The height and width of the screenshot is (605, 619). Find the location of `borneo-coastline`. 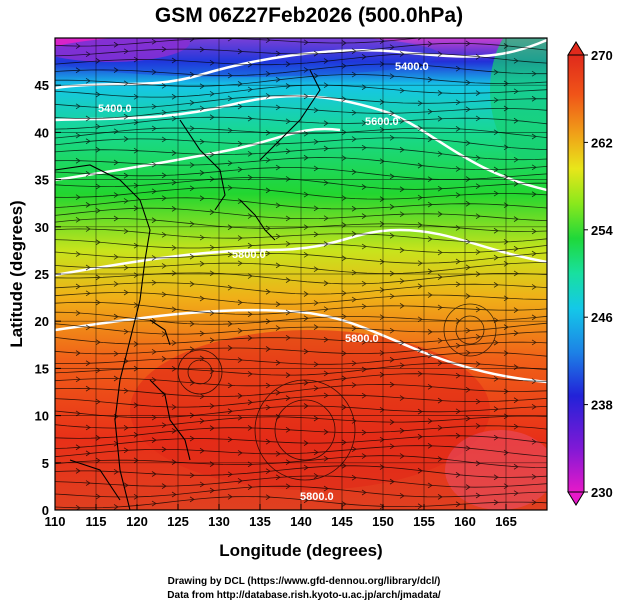

borneo-coastline is located at coordinates (95, 480).